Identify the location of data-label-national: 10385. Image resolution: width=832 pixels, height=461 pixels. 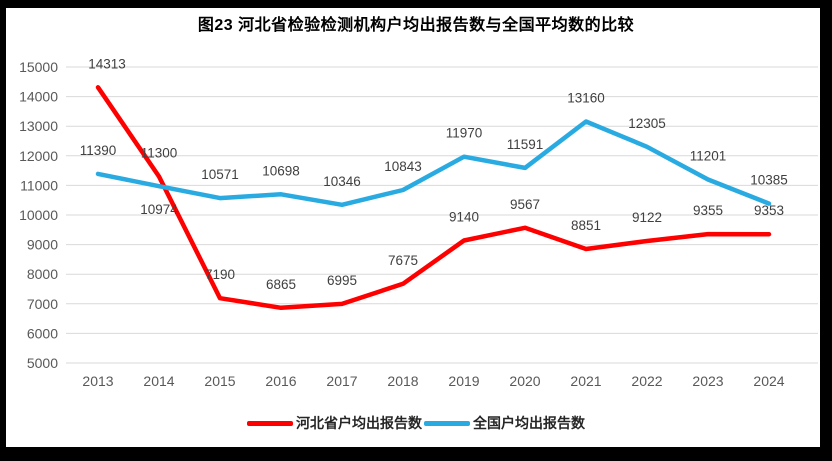
(769, 180).